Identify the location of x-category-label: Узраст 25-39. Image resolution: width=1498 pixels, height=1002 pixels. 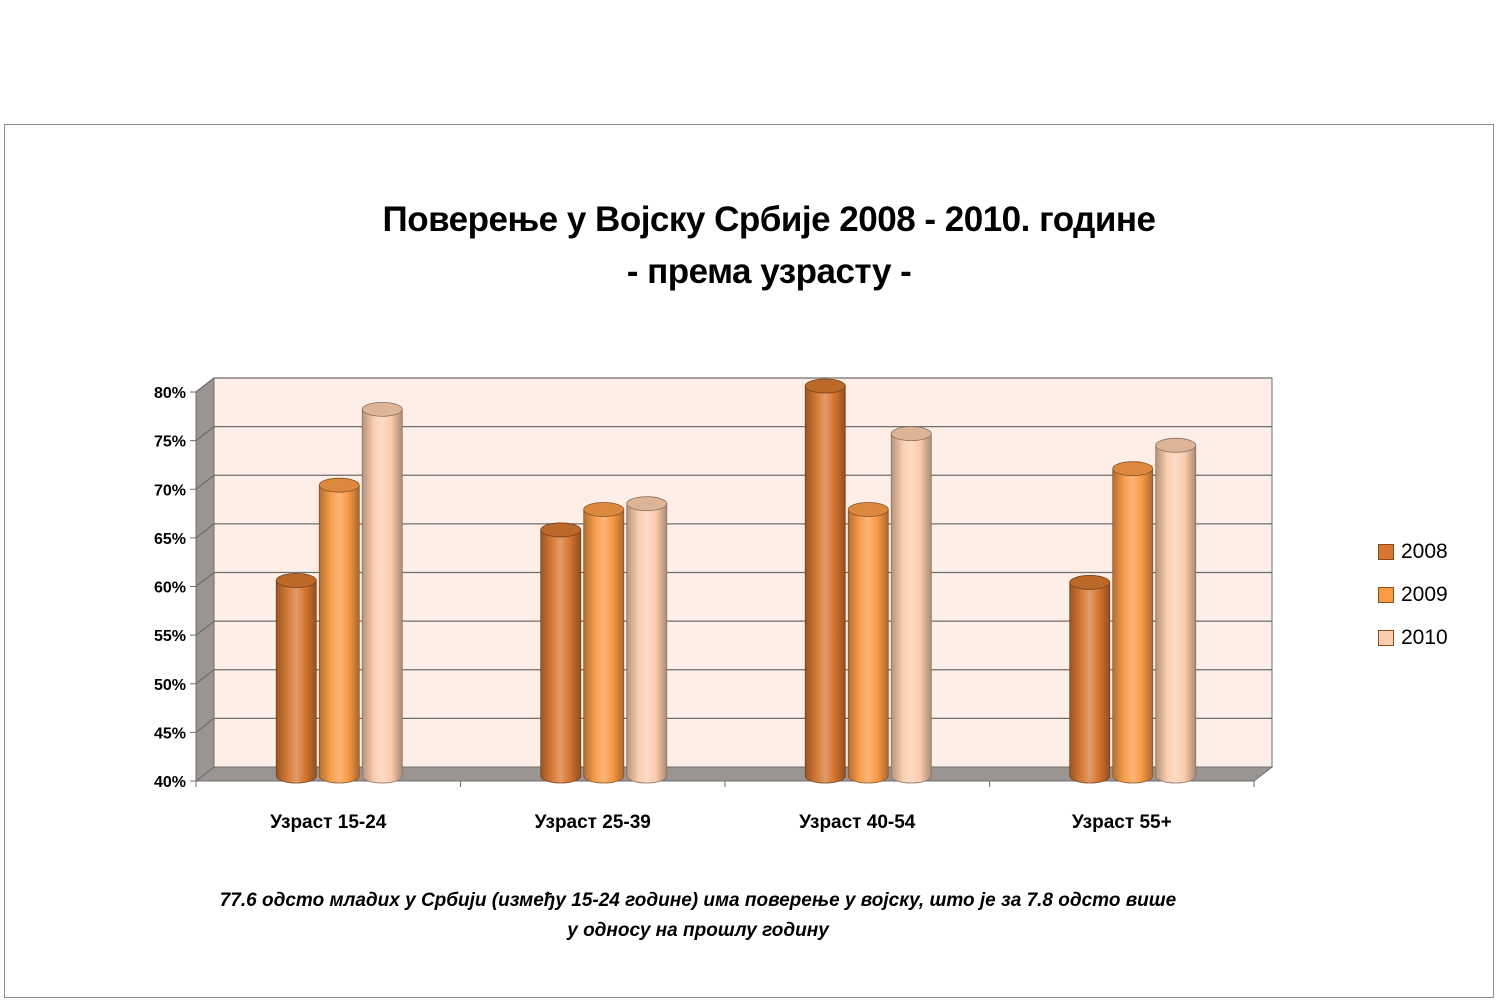
(593, 822).